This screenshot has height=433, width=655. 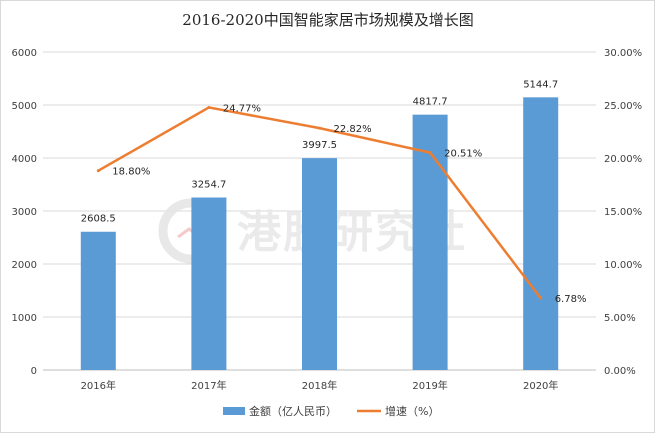 What do you see at coordinates (463, 154) in the screenshot?
I see `line-data-label: 20.51%` at bounding box center [463, 154].